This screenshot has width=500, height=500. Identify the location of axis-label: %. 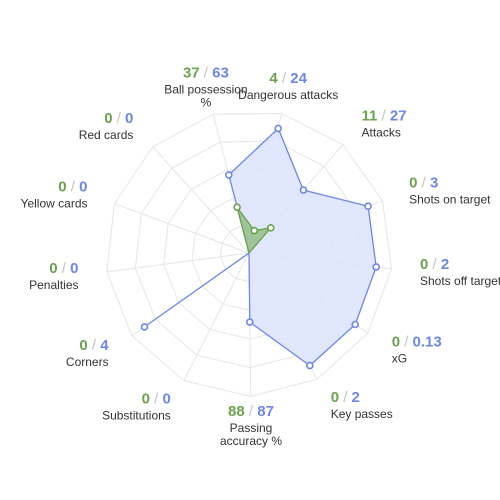
(206, 103).